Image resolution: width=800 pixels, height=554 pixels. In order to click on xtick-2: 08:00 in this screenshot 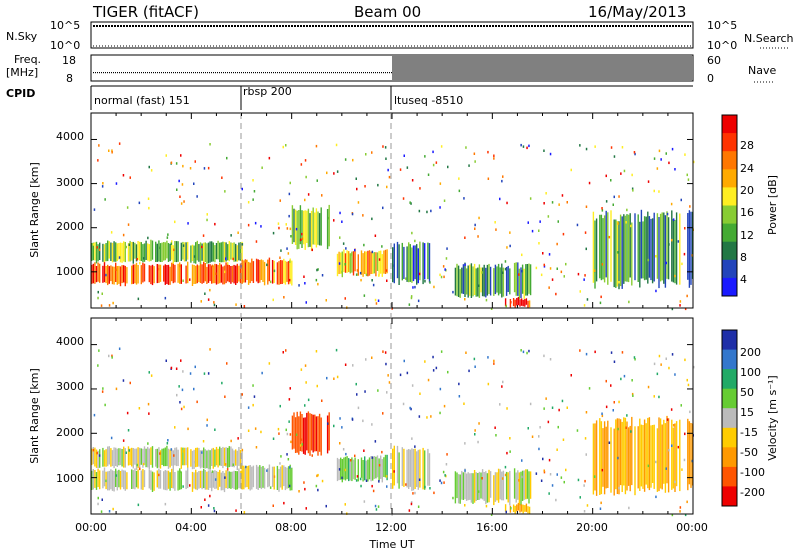, I will do `click(291, 527)`.